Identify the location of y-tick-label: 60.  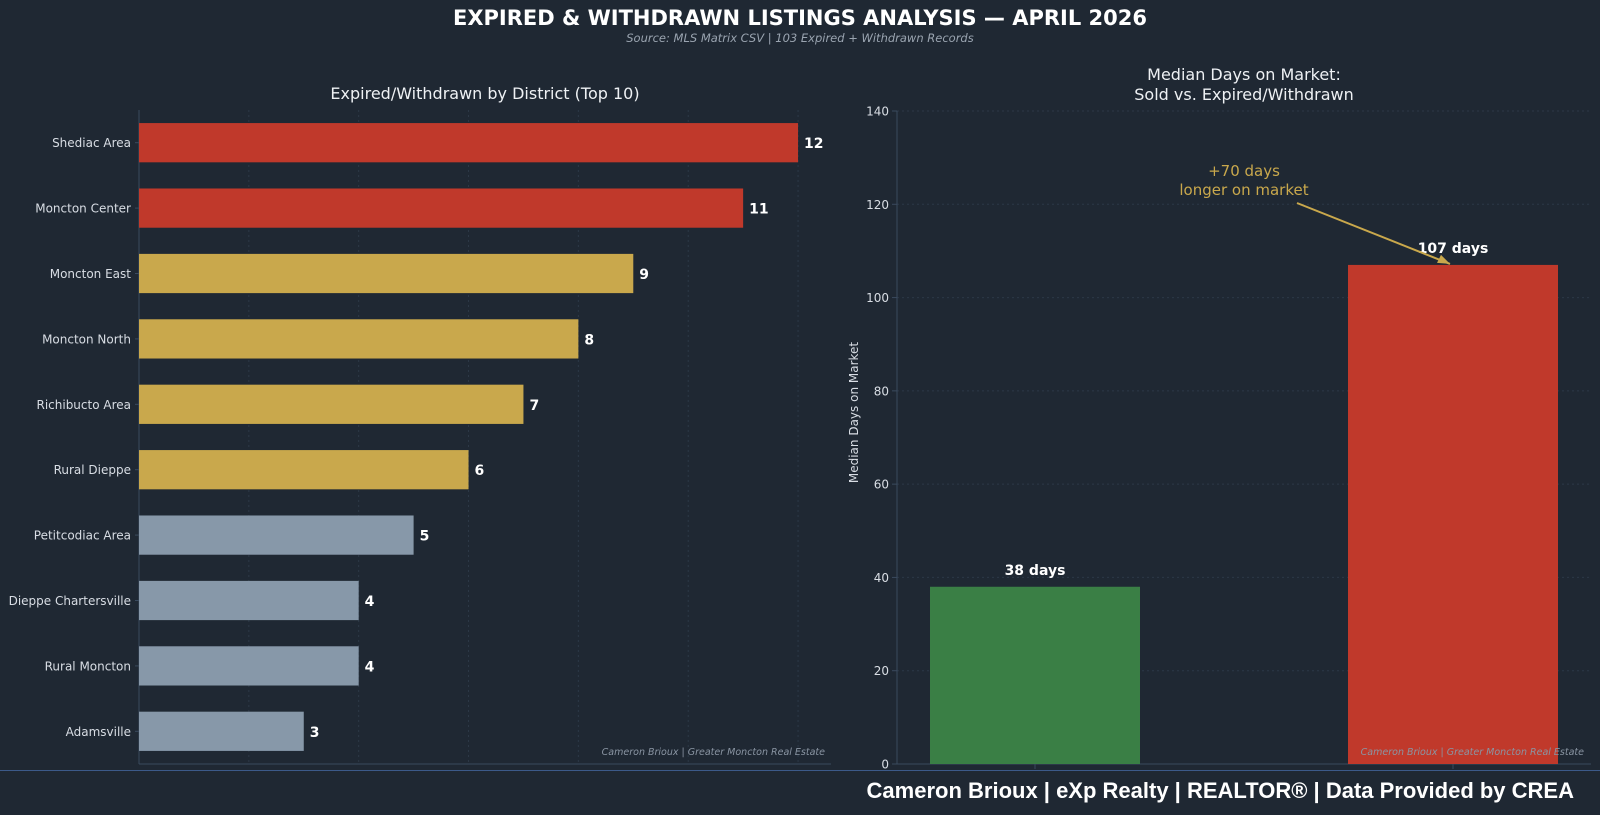
(881, 485).